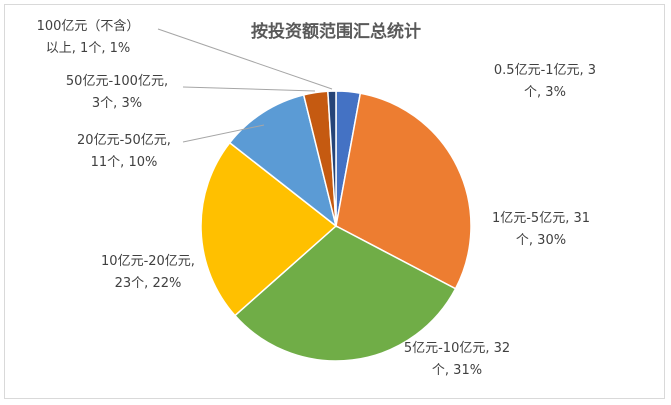  I want to click on data-label-1: 0.5亿元-1亿元, 3 个, 3%, so click(545, 81).